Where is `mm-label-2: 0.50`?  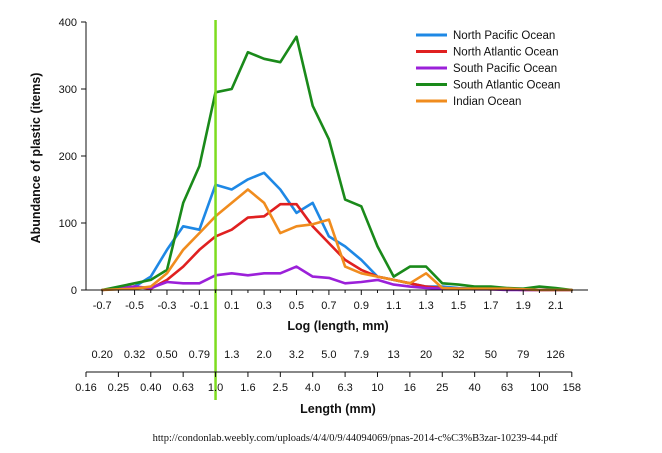
mm-label-2: 0.50 is located at coordinates (166, 355).